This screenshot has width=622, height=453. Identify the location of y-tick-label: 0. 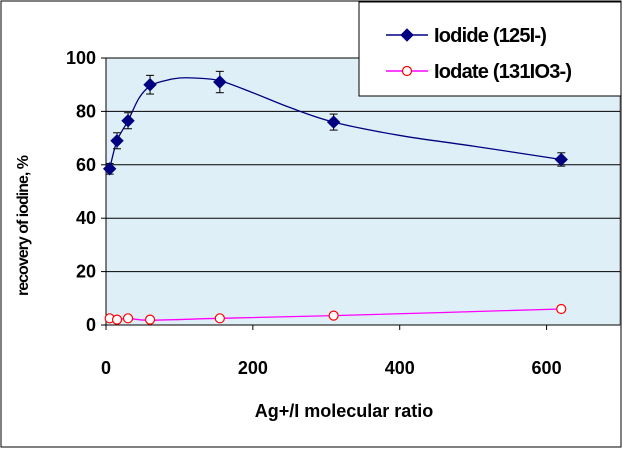
(91, 325).